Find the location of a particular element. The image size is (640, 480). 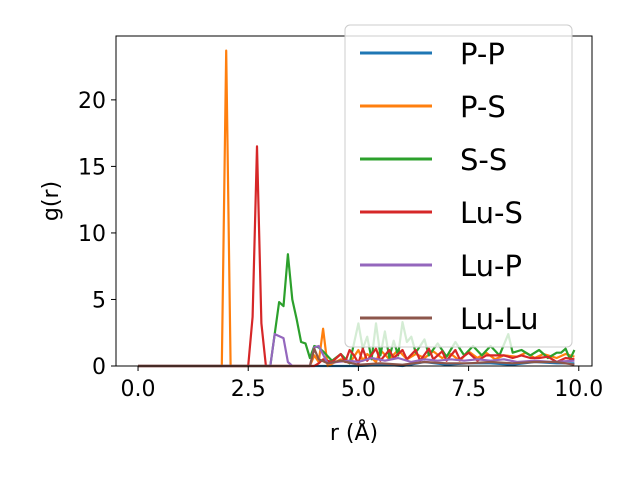

x-axis-label: r (Å) is located at coordinates (354, 432).